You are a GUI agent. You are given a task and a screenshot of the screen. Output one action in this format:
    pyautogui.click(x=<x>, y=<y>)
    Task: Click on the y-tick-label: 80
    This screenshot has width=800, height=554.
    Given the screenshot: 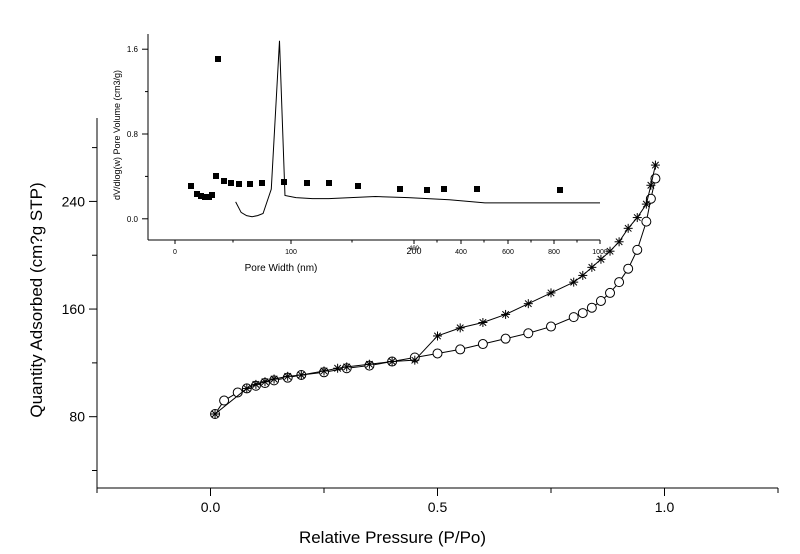 What is the action you would take?
    pyautogui.click(x=77, y=417)
    